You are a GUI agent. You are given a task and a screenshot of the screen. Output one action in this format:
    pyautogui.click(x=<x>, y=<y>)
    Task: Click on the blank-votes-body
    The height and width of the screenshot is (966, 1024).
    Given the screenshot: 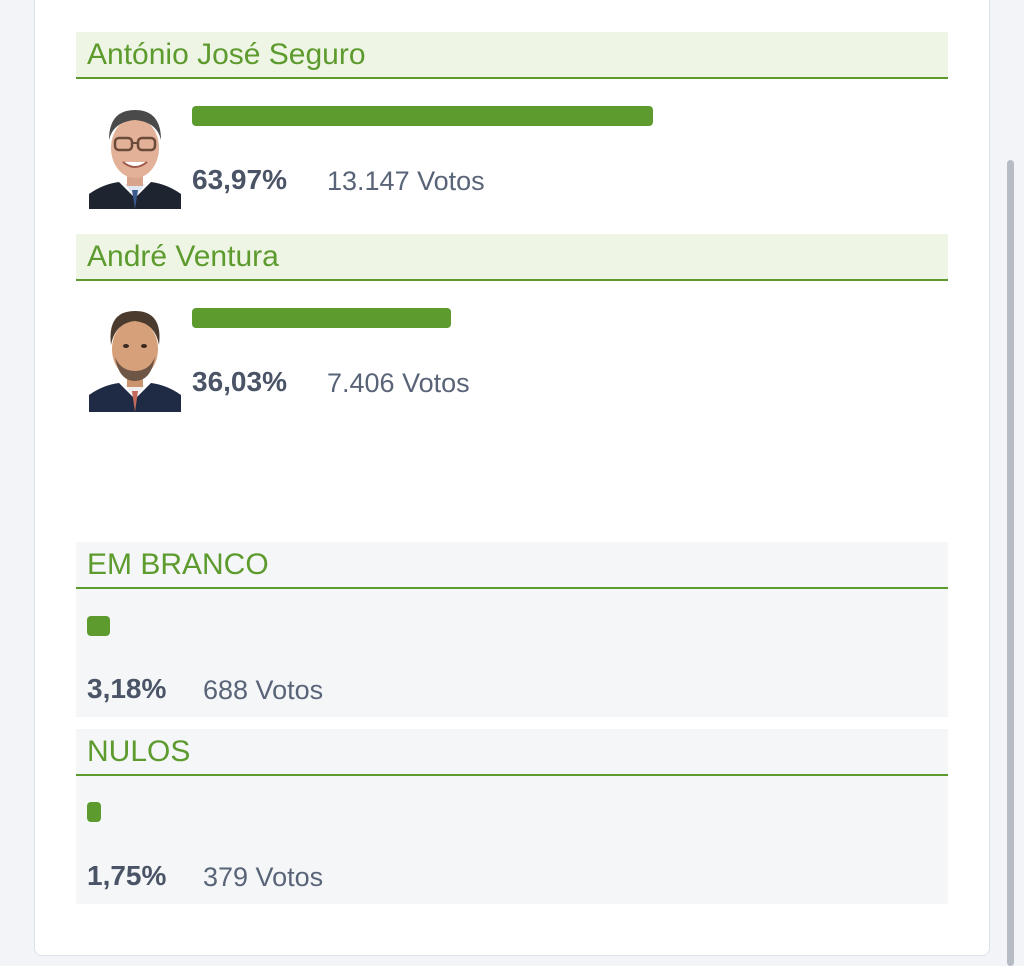 What is the action you would take?
    pyautogui.click(x=512, y=653)
    